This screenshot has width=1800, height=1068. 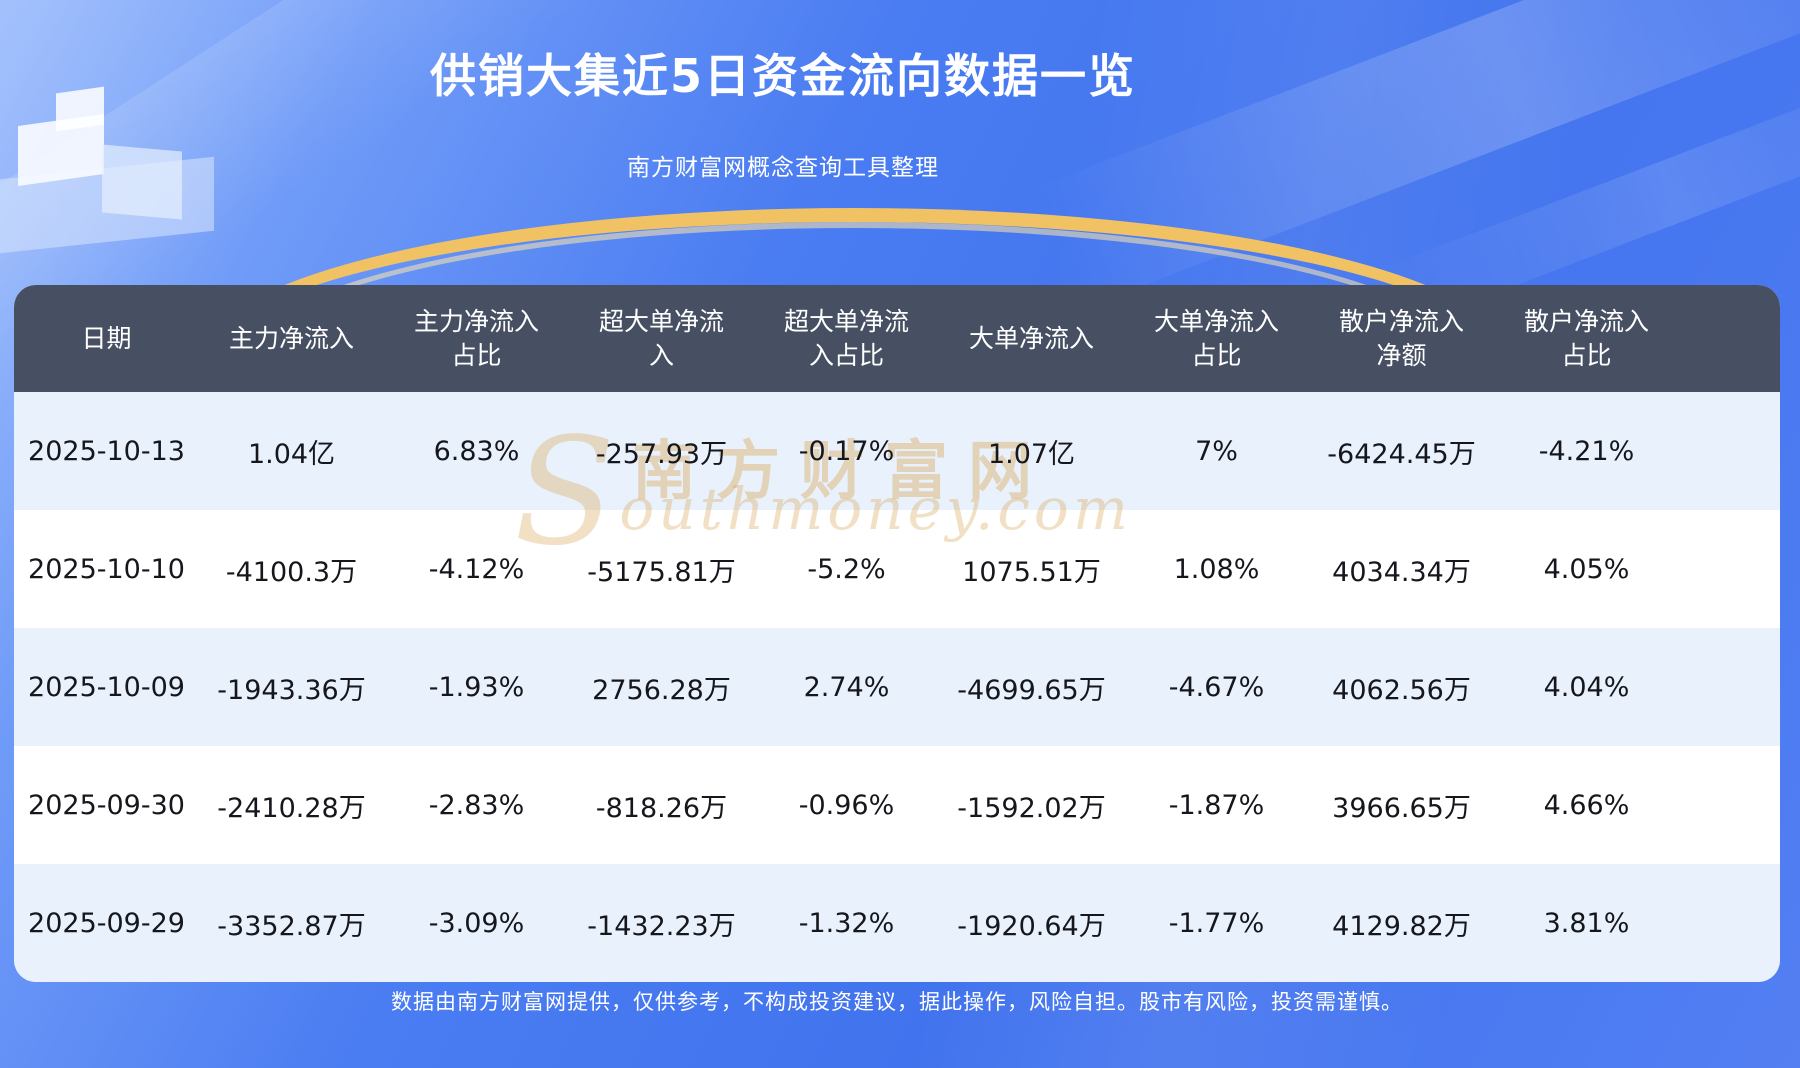 What do you see at coordinates (1729, 338) in the screenshot?
I see `column-header-filler` at bounding box center [1729, 338].